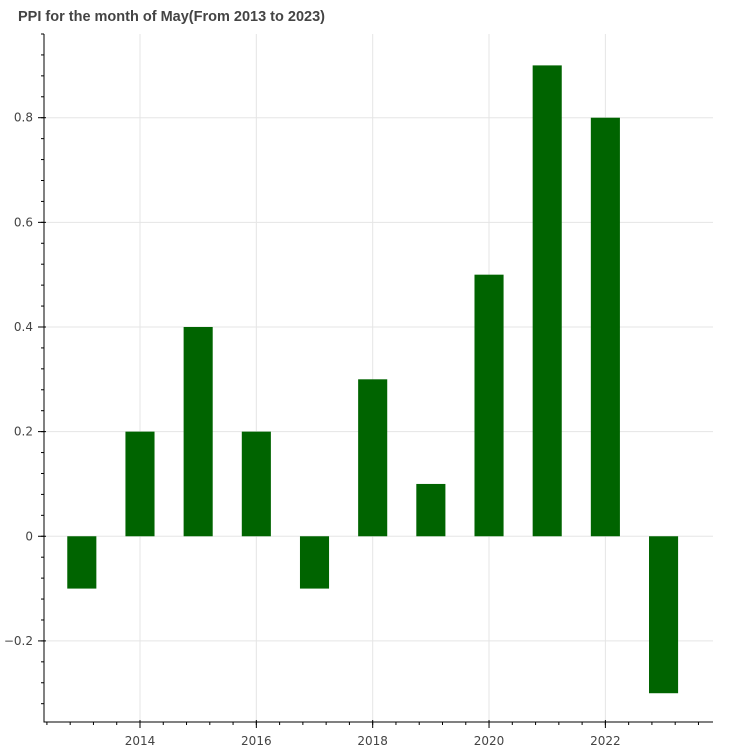 The height and width of the screenshot is (750, 750). I want to click on bar-2022, so click(605, 327).